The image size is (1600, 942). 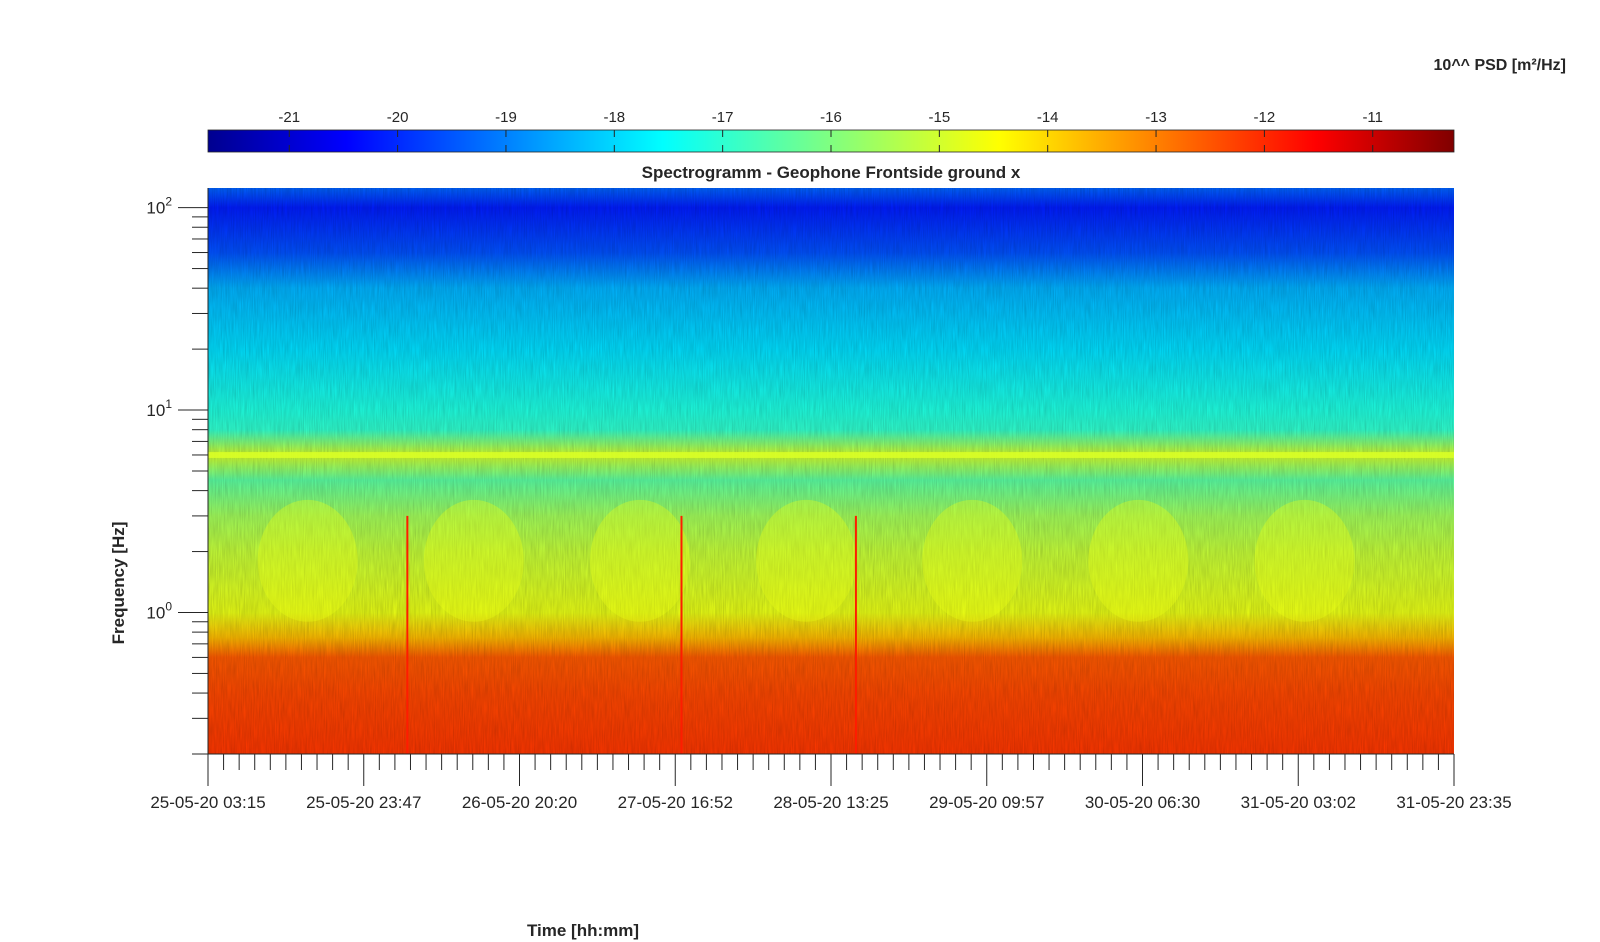 I want to click on x-tick-label: 30-05-20 06:30, so click(x=1142, y=802).